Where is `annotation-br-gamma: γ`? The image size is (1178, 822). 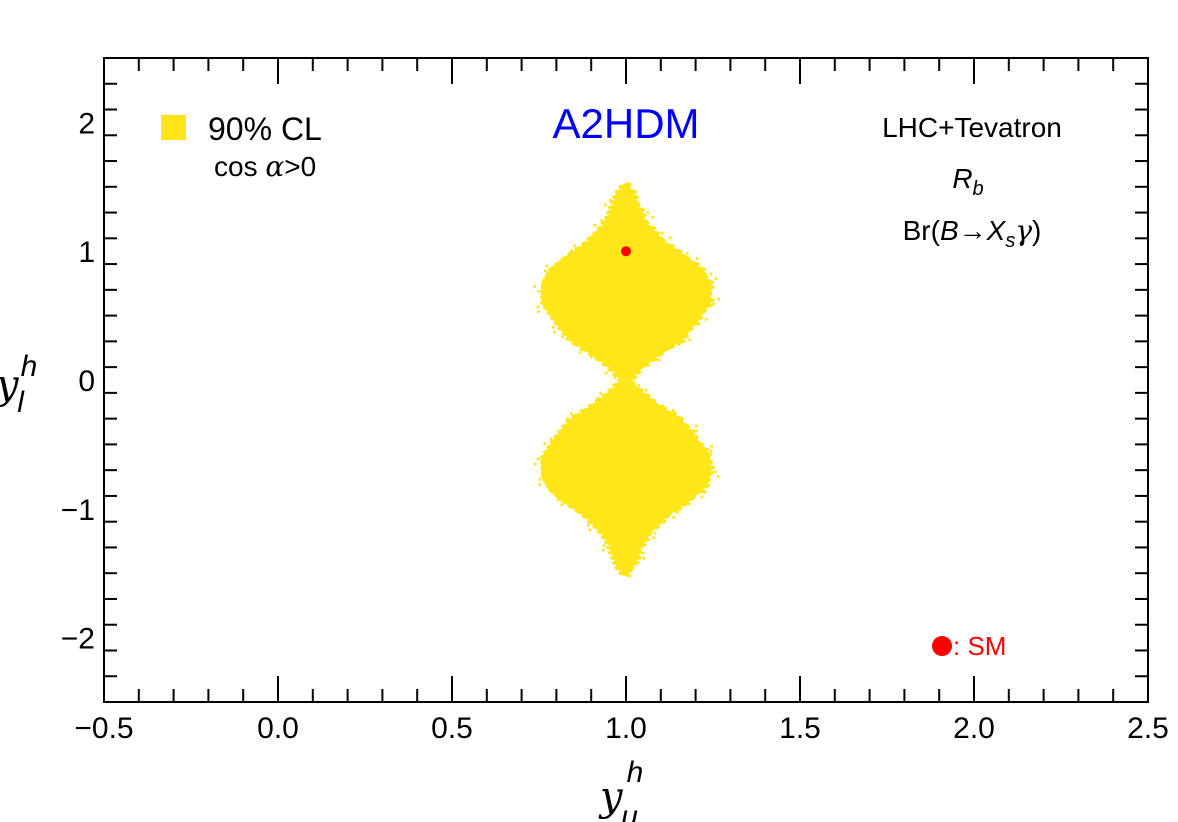 annotation-br-gamma: γ is located at coordinates (1023, 230).